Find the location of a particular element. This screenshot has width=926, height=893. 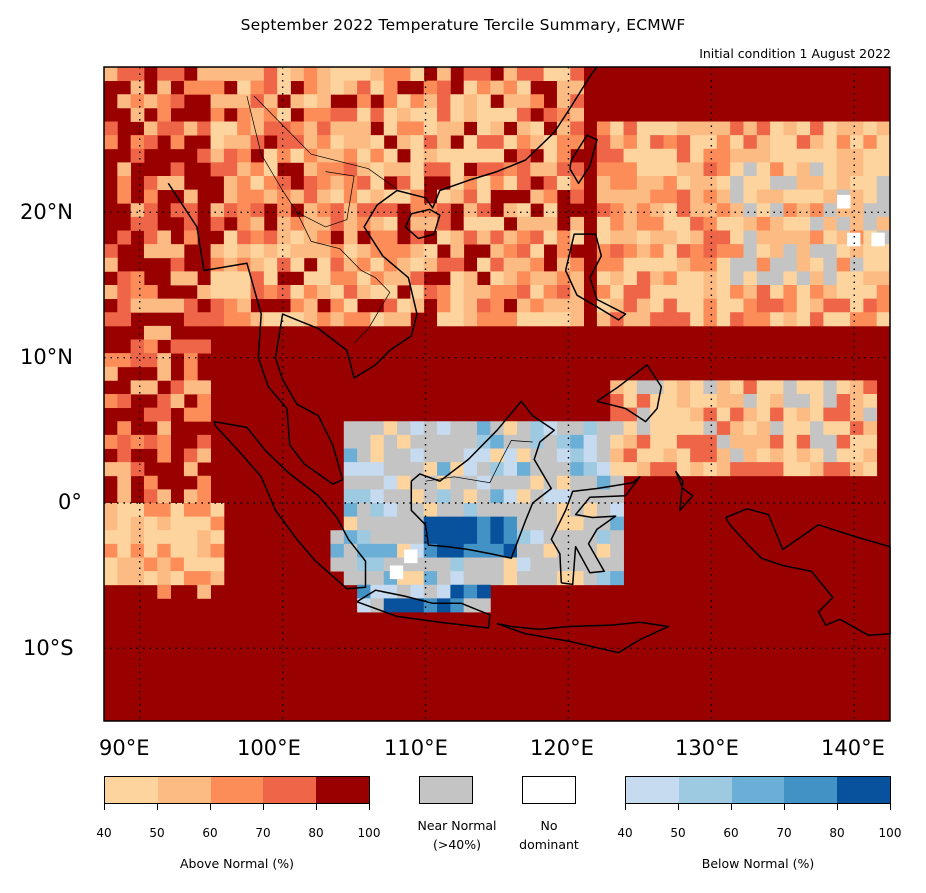

above-tick-label: 50 is located at coordinates (157, 833).